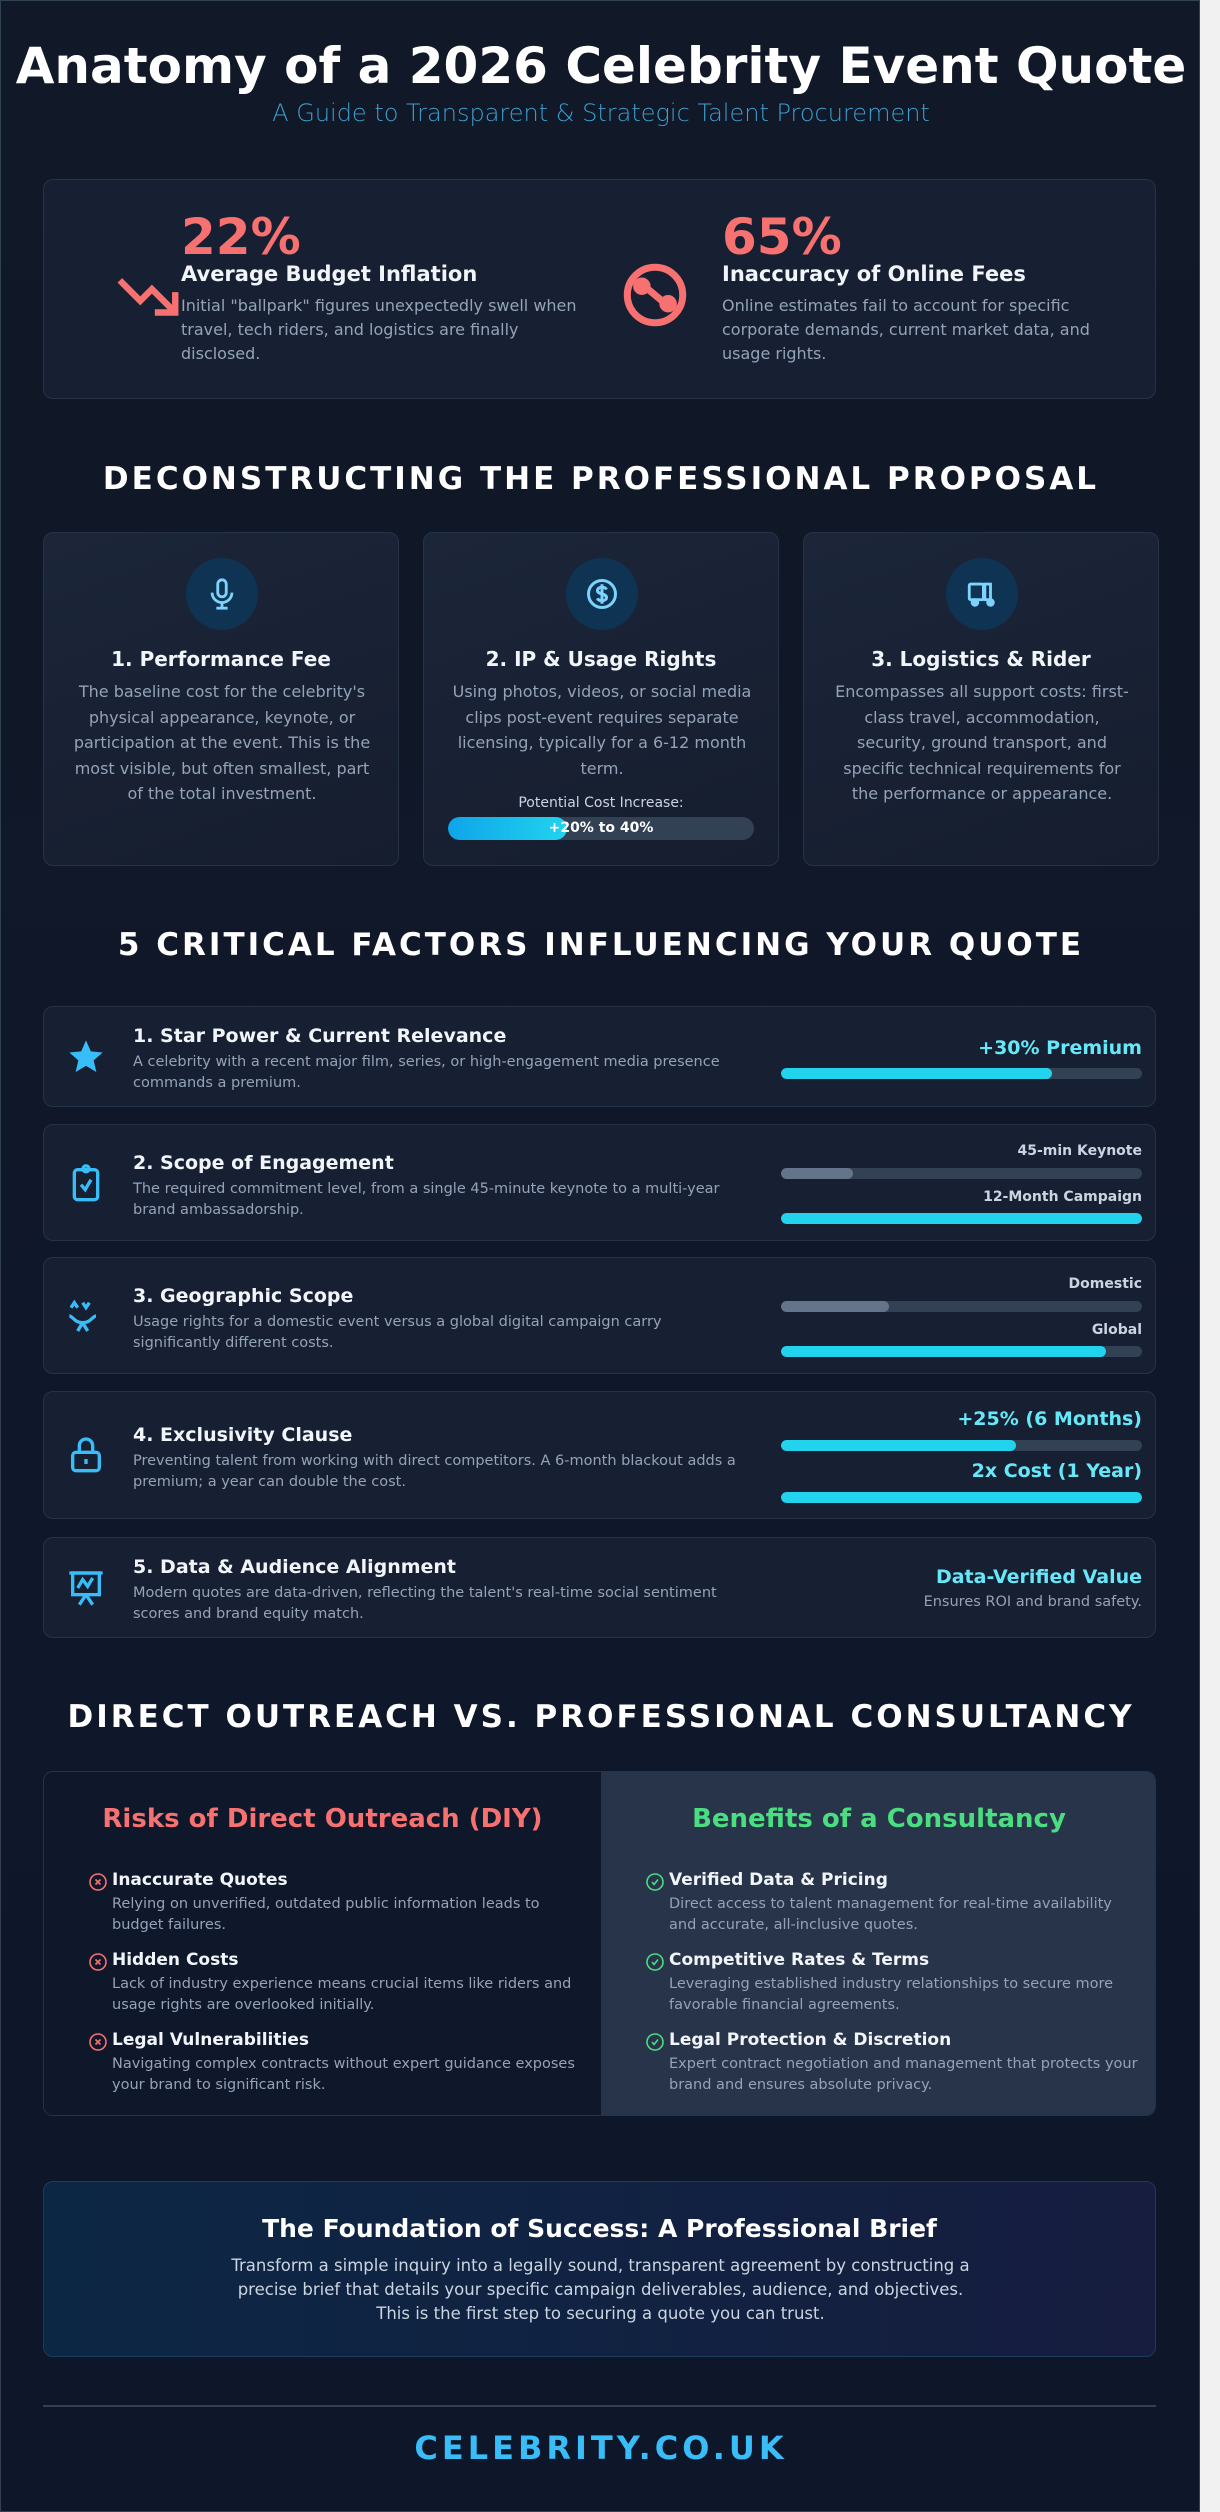 The width and height of the screenshot is (1220, 2512). Describe the element at coordinates (175, 1960) in the screenshot. I see `item-title: Hidden Costs` at that location.